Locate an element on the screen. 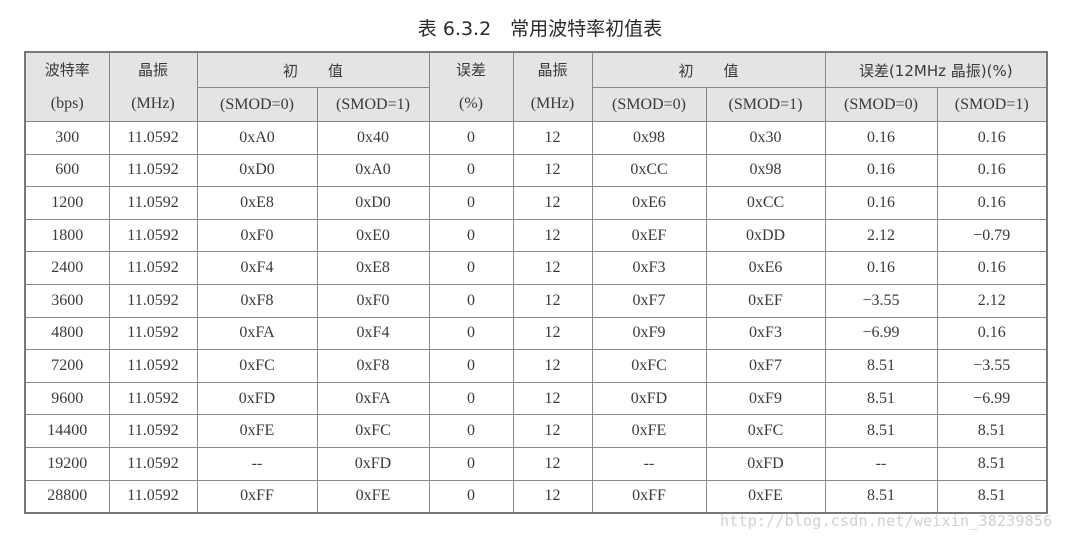  cell-init12-smod1: 0xF7 is located at coordinates (765, 366).